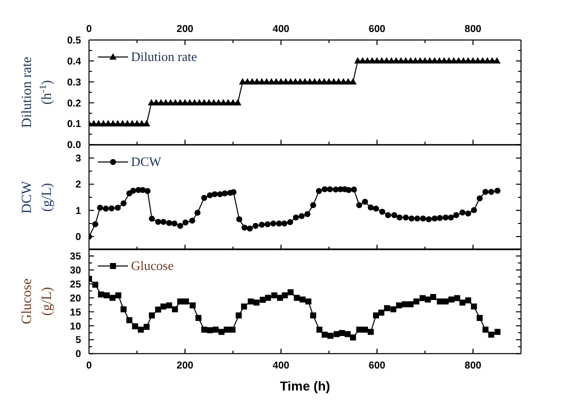  Describe the element at coordinates (38, 301) in the screenshot. I see `y-axis-title: Glucose (g/L)` at that location.